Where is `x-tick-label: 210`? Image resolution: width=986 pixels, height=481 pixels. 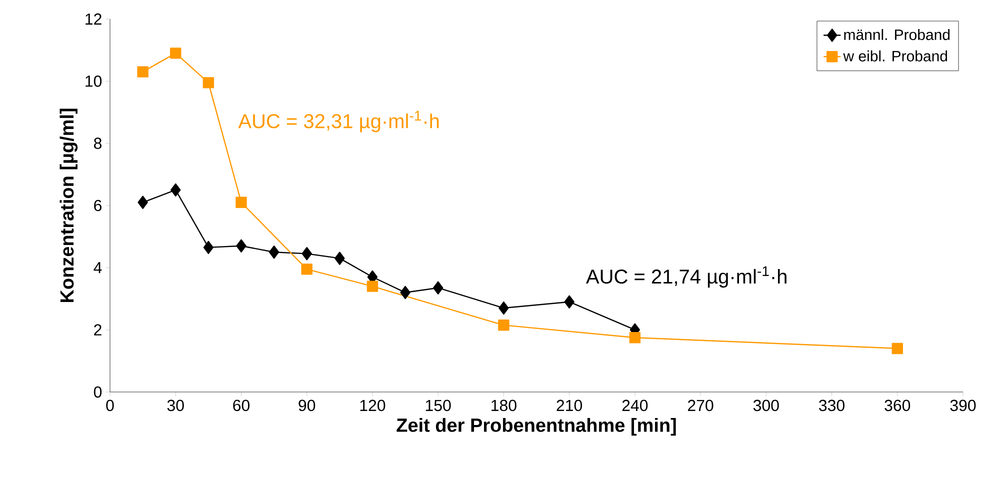 x-tick-label: 210 is located at coordinates (569, 406).